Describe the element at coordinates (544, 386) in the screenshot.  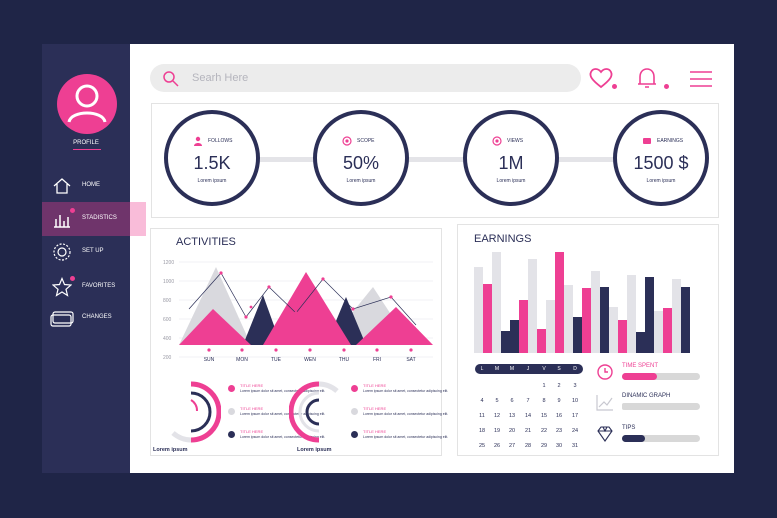
I see `calendar-day: 1` at that location.